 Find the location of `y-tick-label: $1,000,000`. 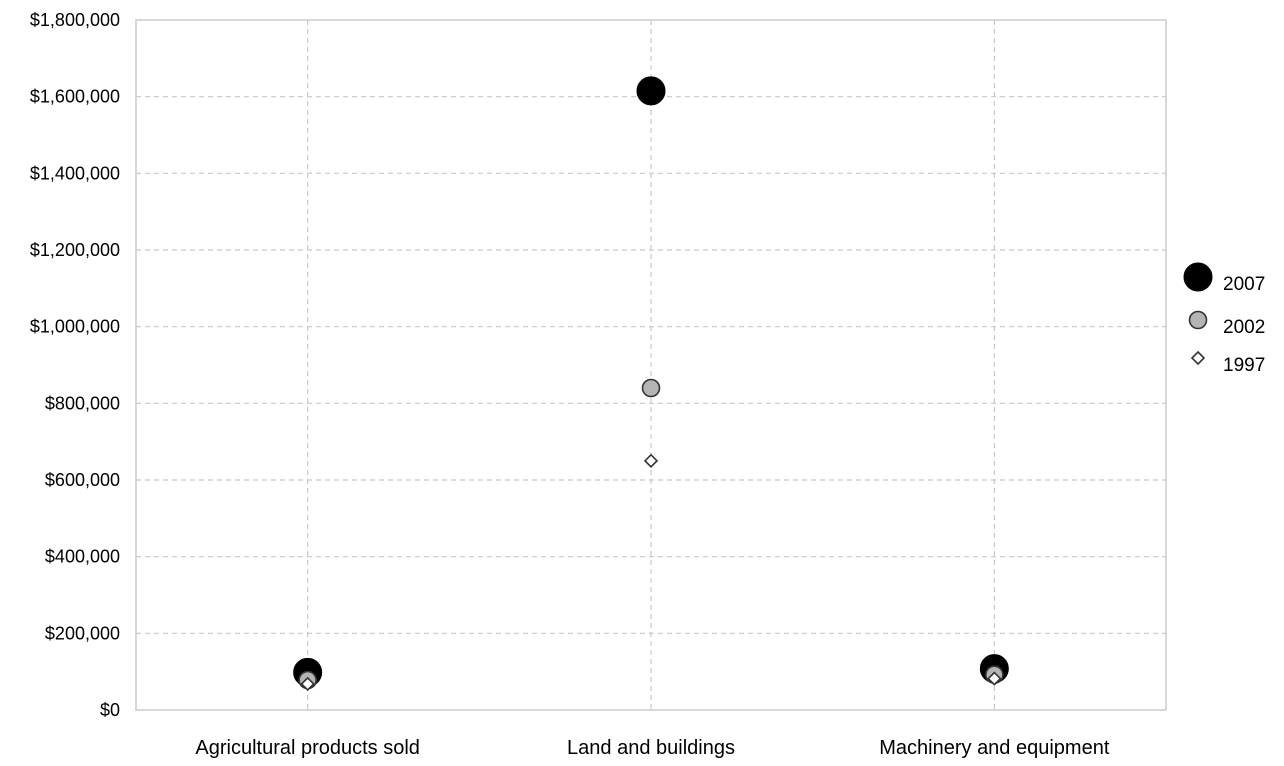

y-tick-label: $1,000,000 is located at coordinates (75, 327).